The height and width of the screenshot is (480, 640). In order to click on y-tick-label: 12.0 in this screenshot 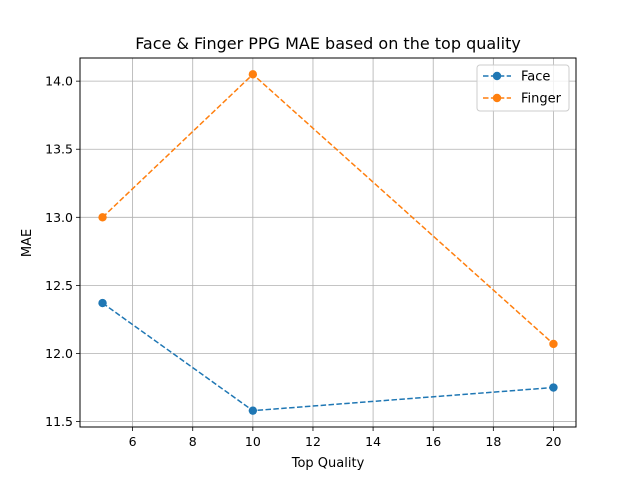, I will do `click(59, 353)`.